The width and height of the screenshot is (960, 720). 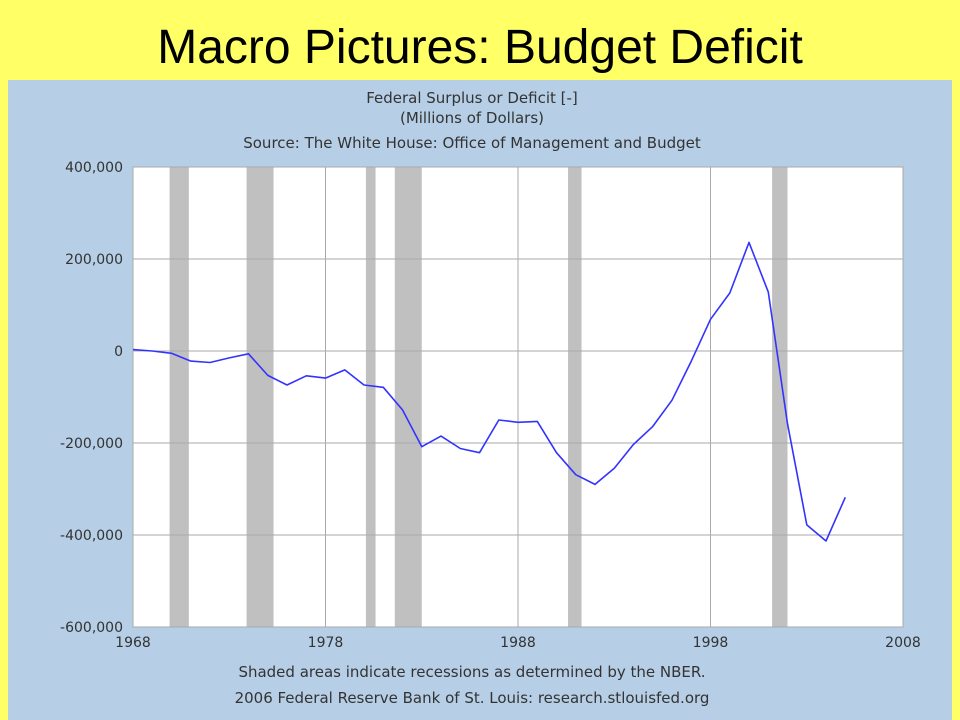 I want to click on x-tick-label-3: 1998, so click(x=711, y=643).